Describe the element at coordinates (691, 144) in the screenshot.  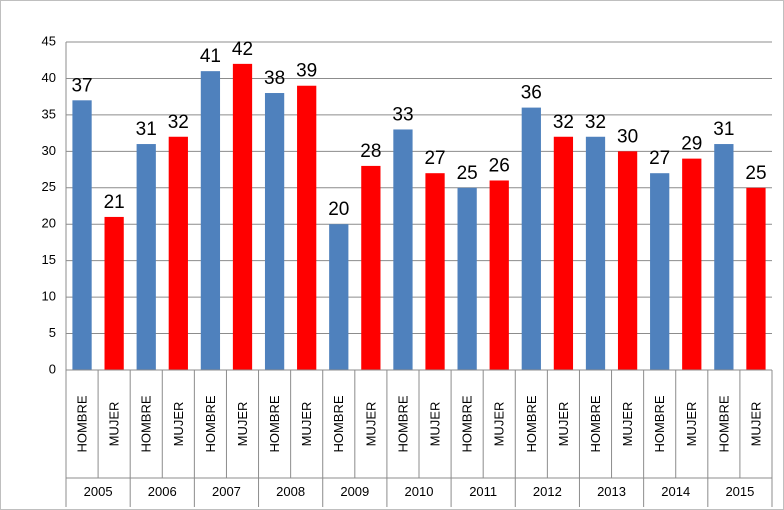
I see `data-label: 29` at that location.